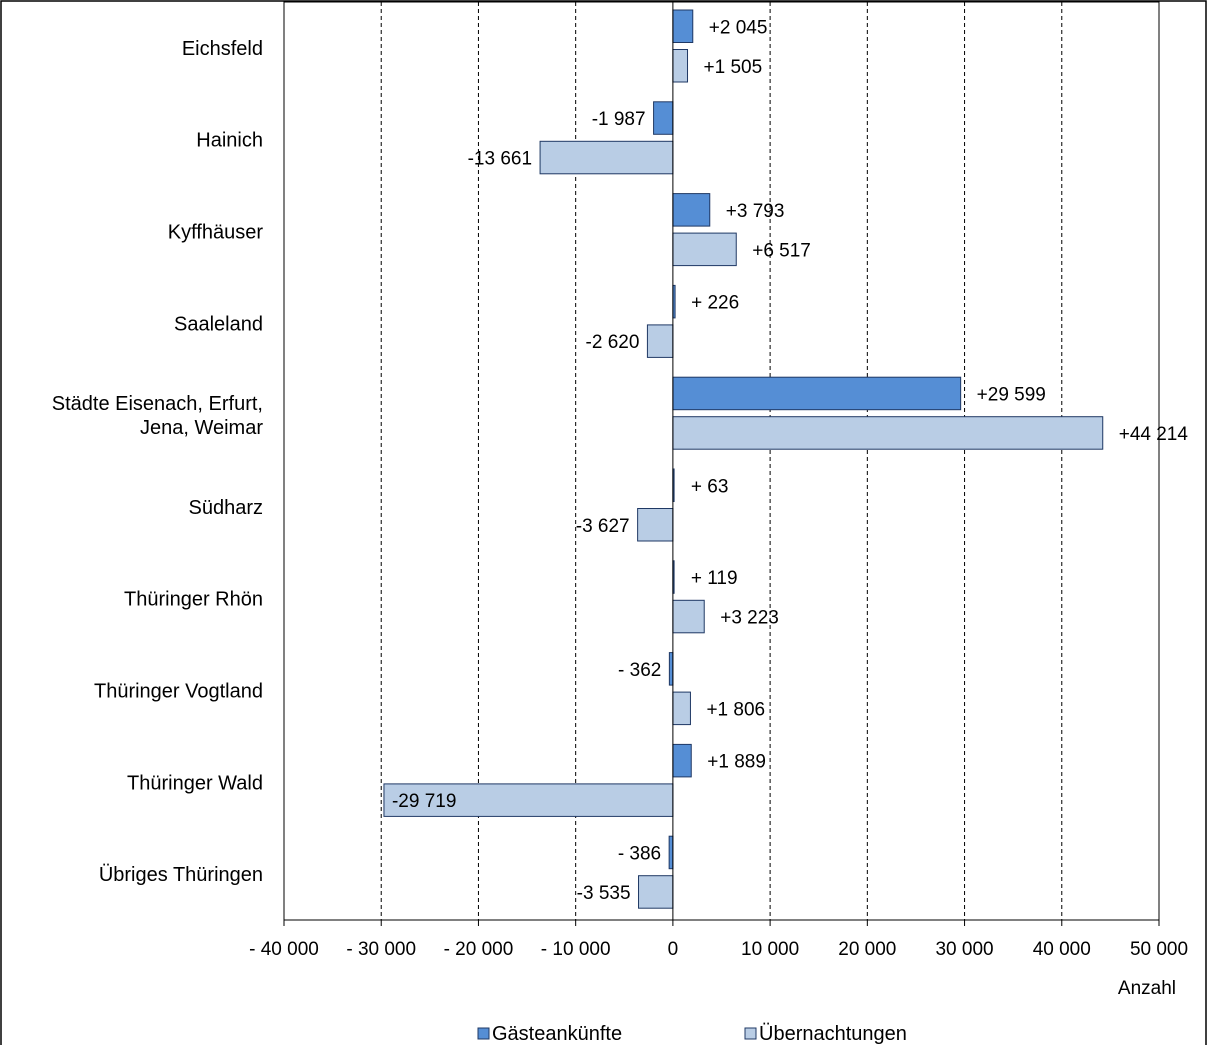 This screenshot has width=1207, height=1045. I want to click on category-label: Übriges Thüringen, so click(181, 875).